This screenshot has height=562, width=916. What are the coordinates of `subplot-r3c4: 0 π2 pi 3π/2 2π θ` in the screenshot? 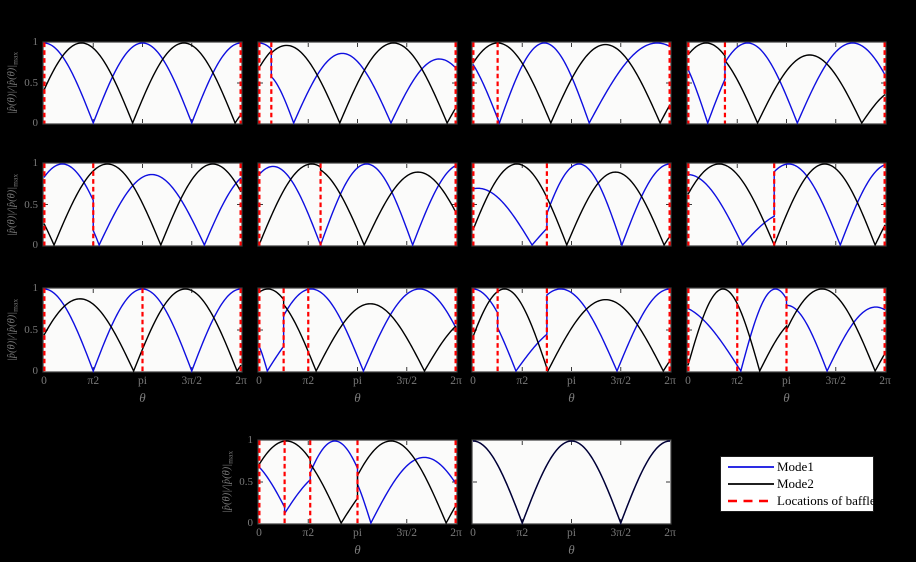 It's located at (788, 346).